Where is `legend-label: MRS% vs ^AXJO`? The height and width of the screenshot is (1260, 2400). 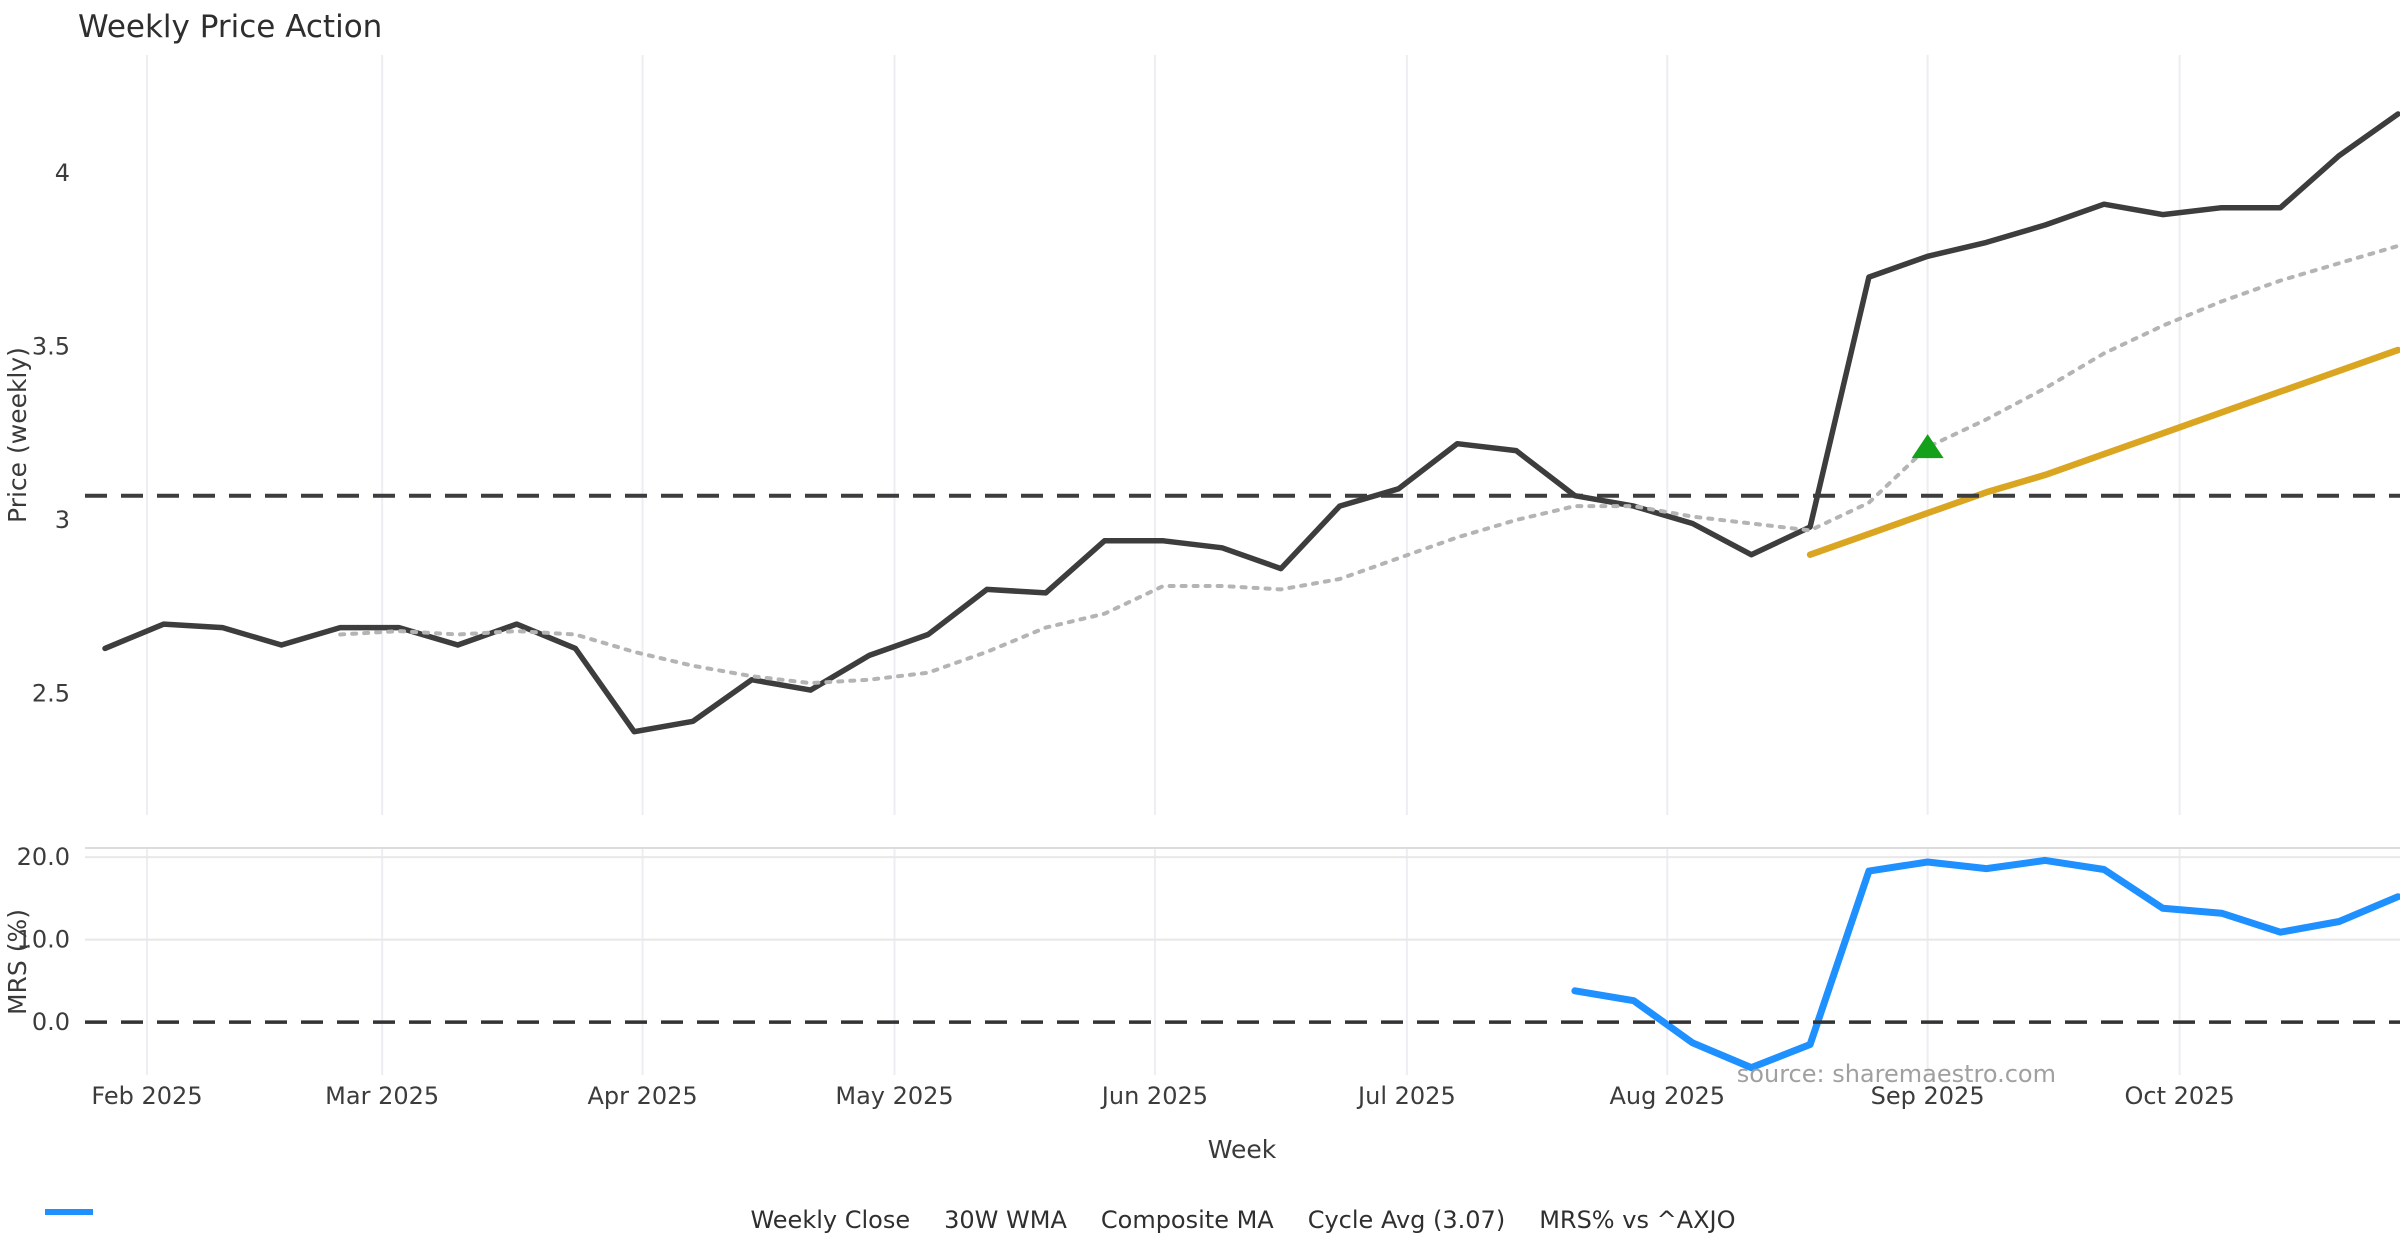
legend-label: MRS% vs ^AXJO is located at coordinates (1637, 1220).